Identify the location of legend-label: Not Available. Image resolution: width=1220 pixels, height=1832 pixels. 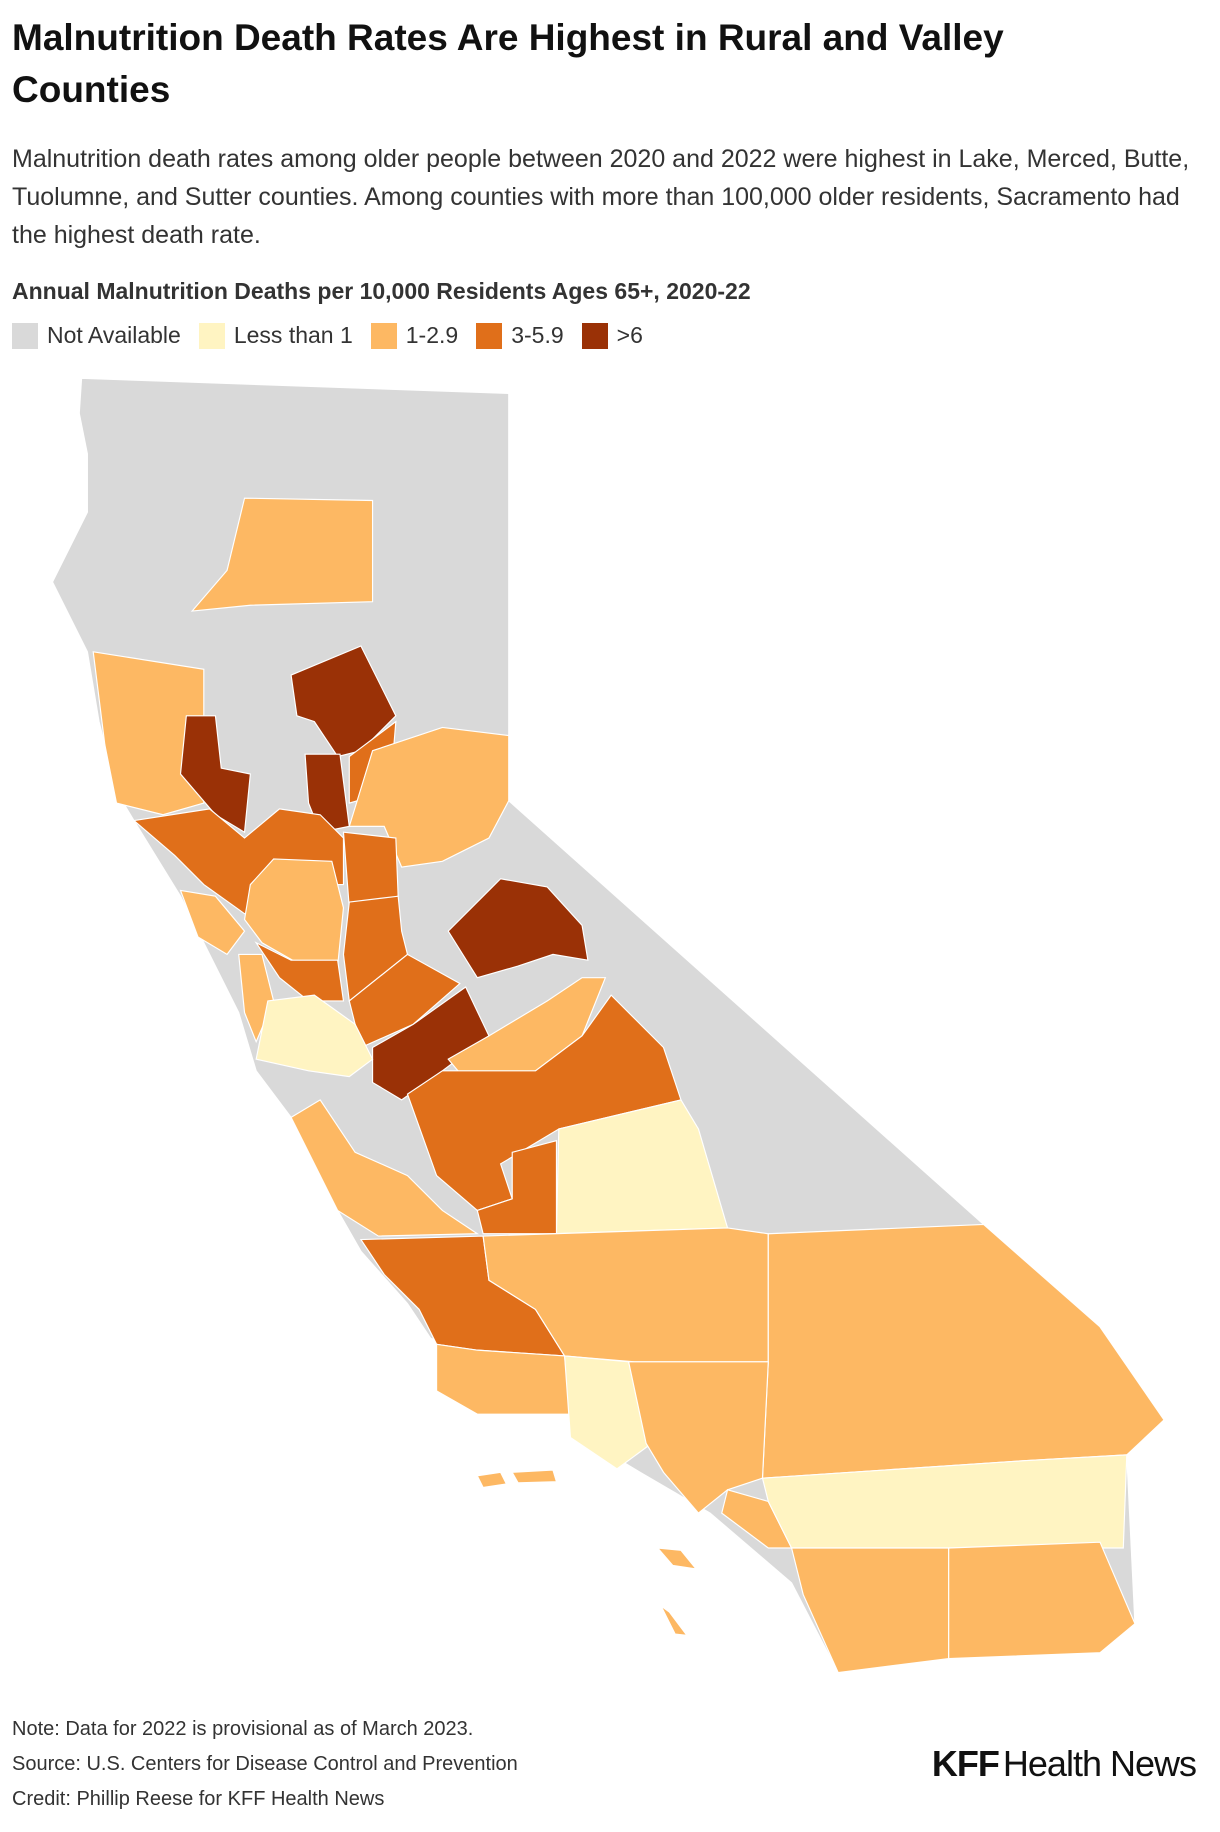
(114, 335).